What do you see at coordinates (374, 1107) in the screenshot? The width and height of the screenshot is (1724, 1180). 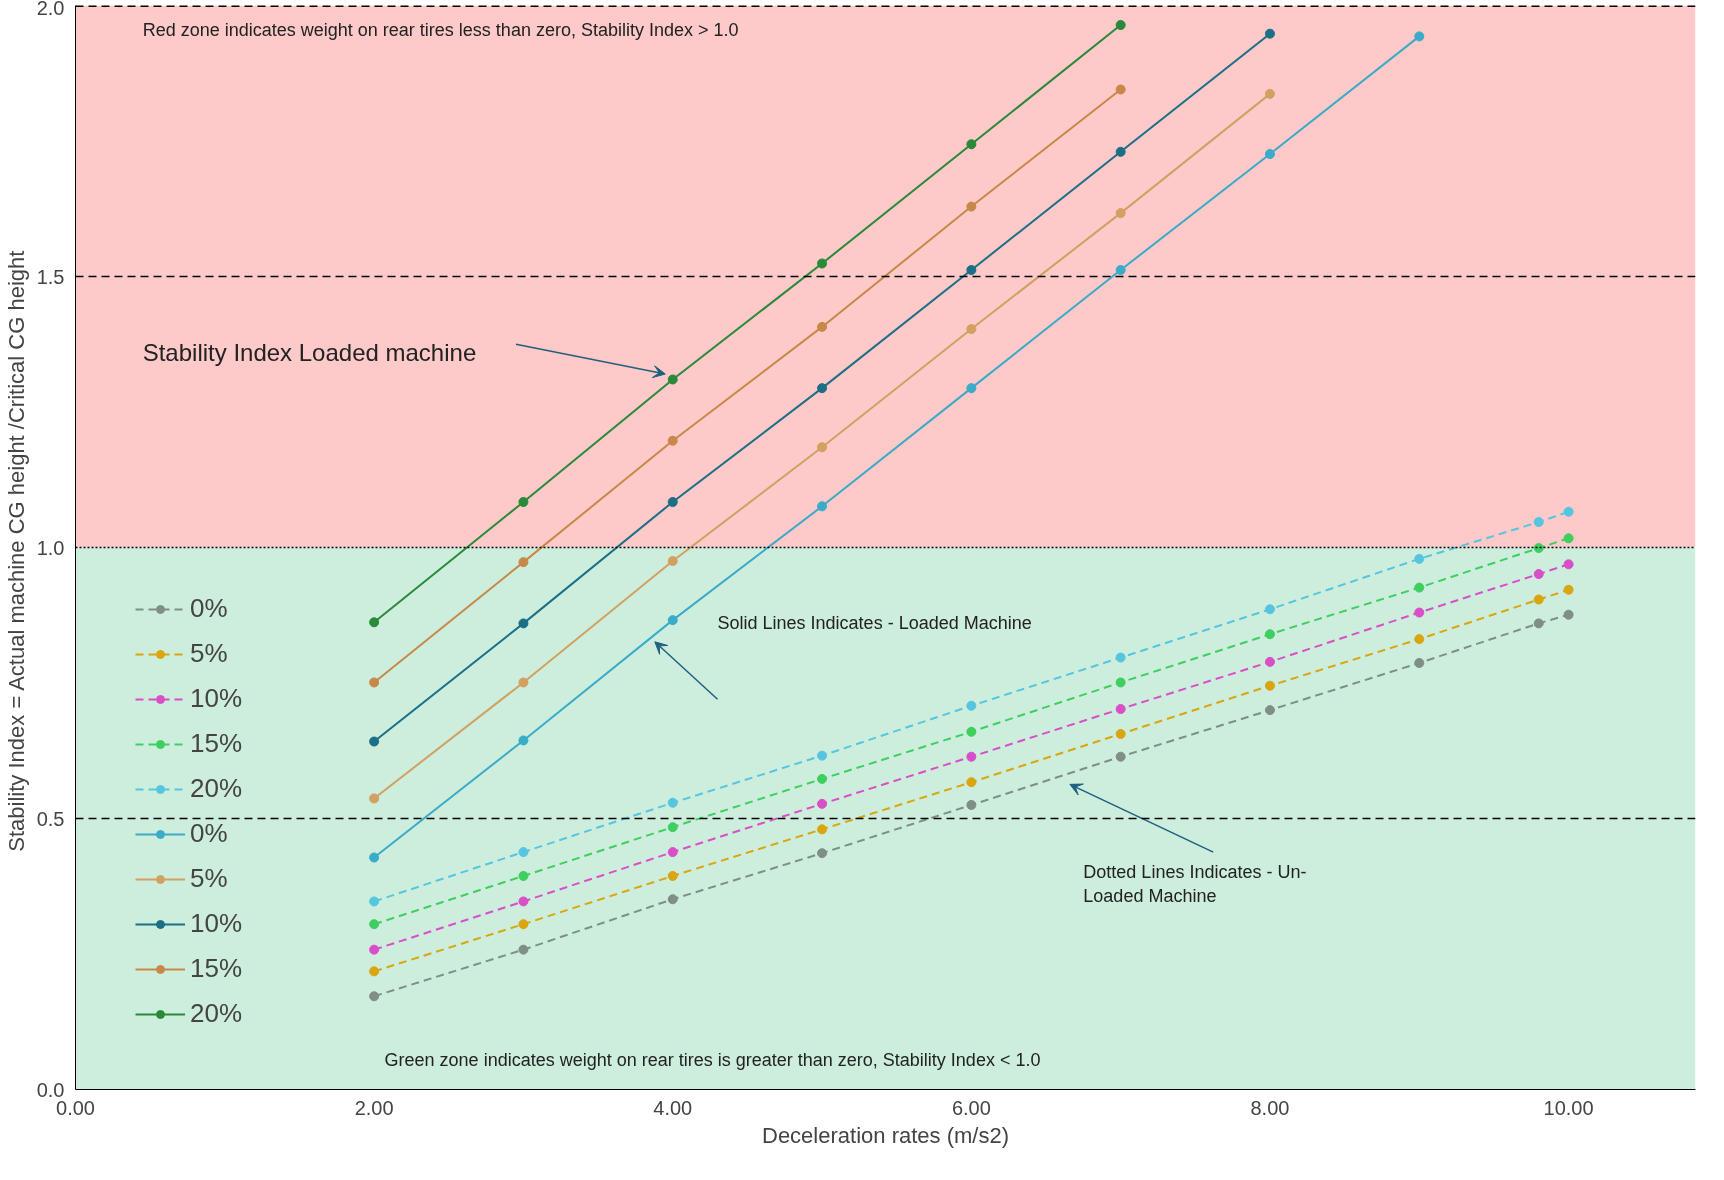 I see `x-tick-label: 2.00` at bounding box center [374, 1107].